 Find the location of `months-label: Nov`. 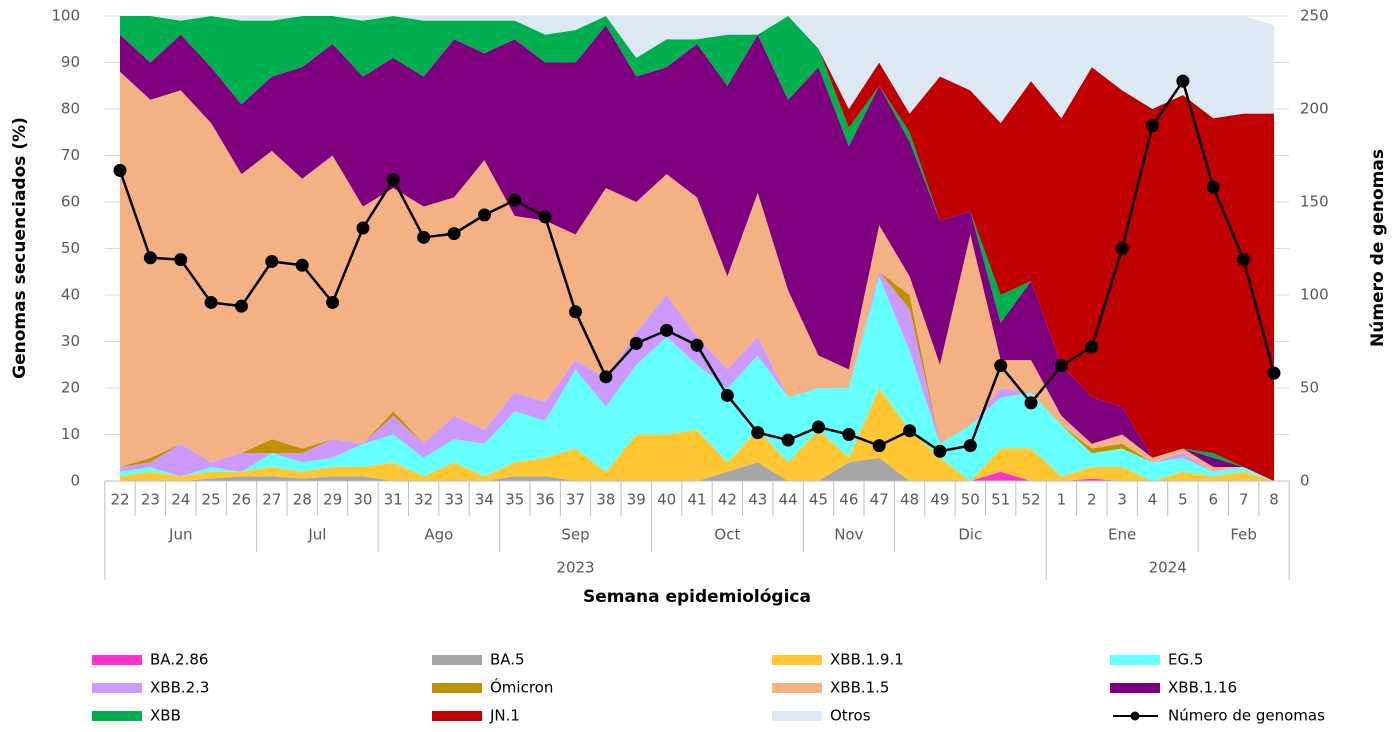

months-label: Nov is located at coordinates (848, 535).